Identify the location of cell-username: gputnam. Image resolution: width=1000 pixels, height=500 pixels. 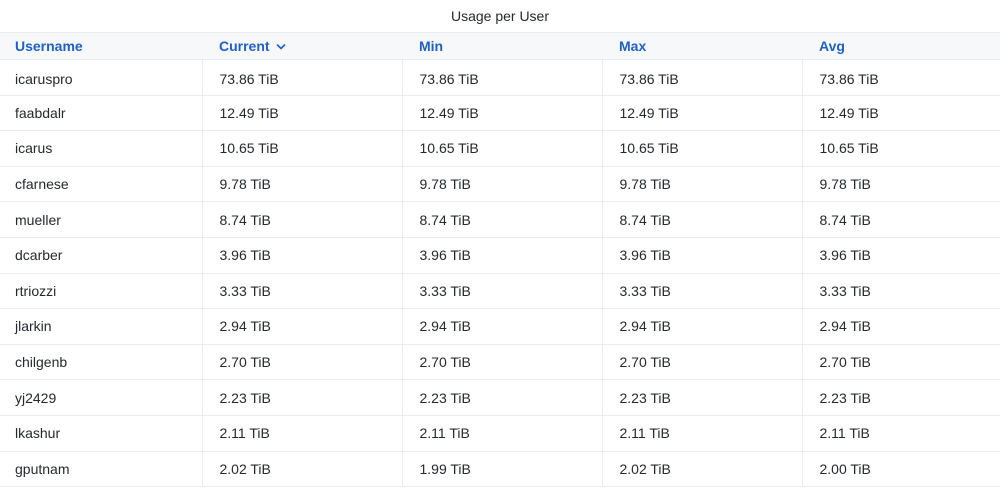
(101, 469).